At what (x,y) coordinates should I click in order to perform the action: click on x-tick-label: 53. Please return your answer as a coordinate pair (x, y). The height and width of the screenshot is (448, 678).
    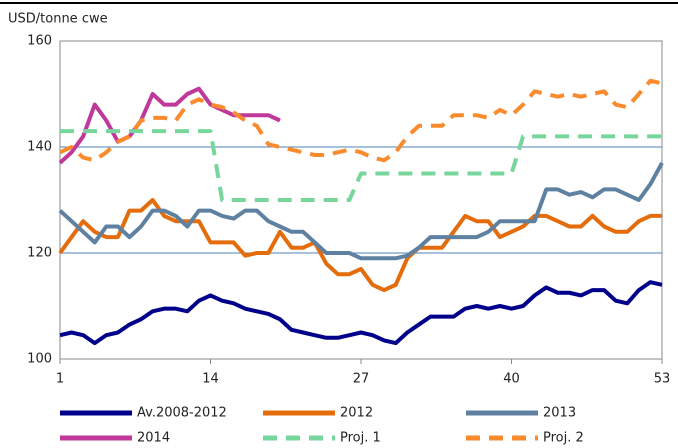
    Looking at the image, I should click on (662, 379).